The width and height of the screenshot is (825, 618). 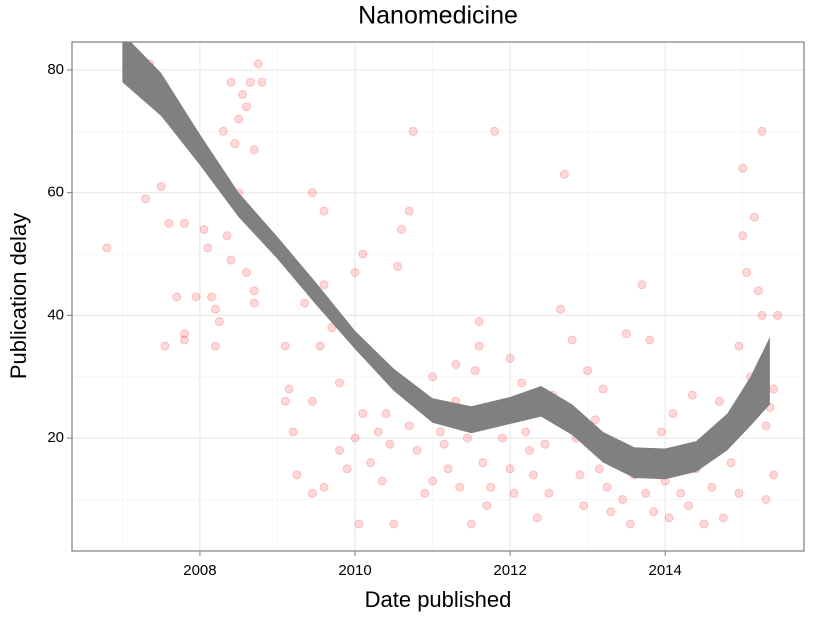 What do you see at coordinates (55, 192) in the screenshot?
I see `y-tick-label: 60` at bounding box center [55, 192].